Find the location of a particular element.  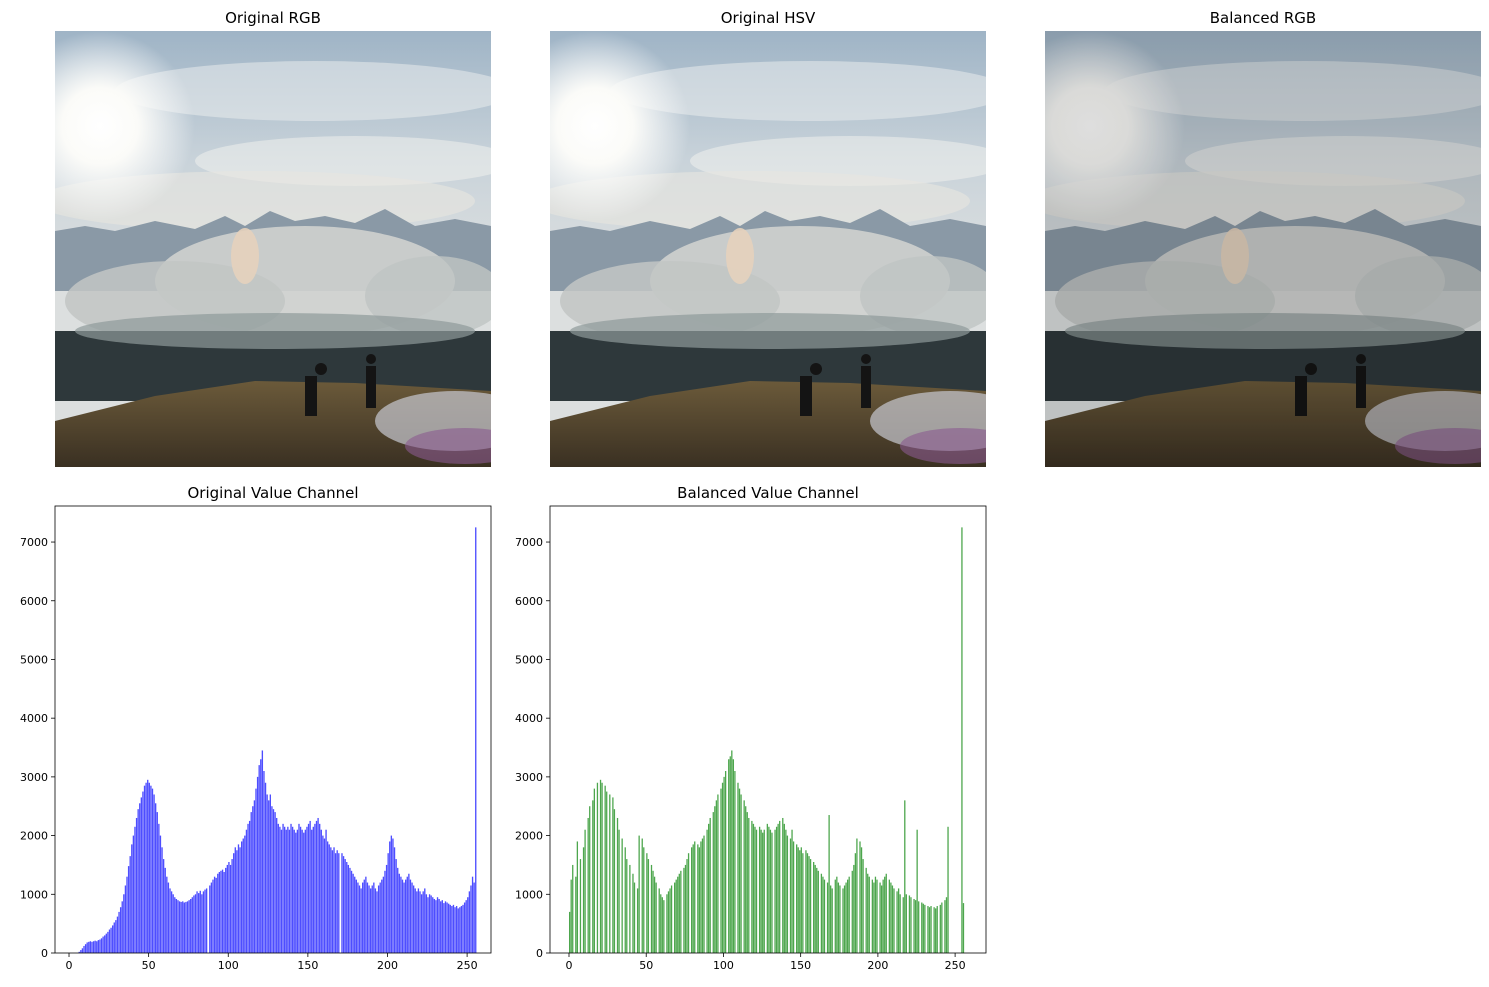

y-tick-label: 2000 is located at coordinates (529, 836).